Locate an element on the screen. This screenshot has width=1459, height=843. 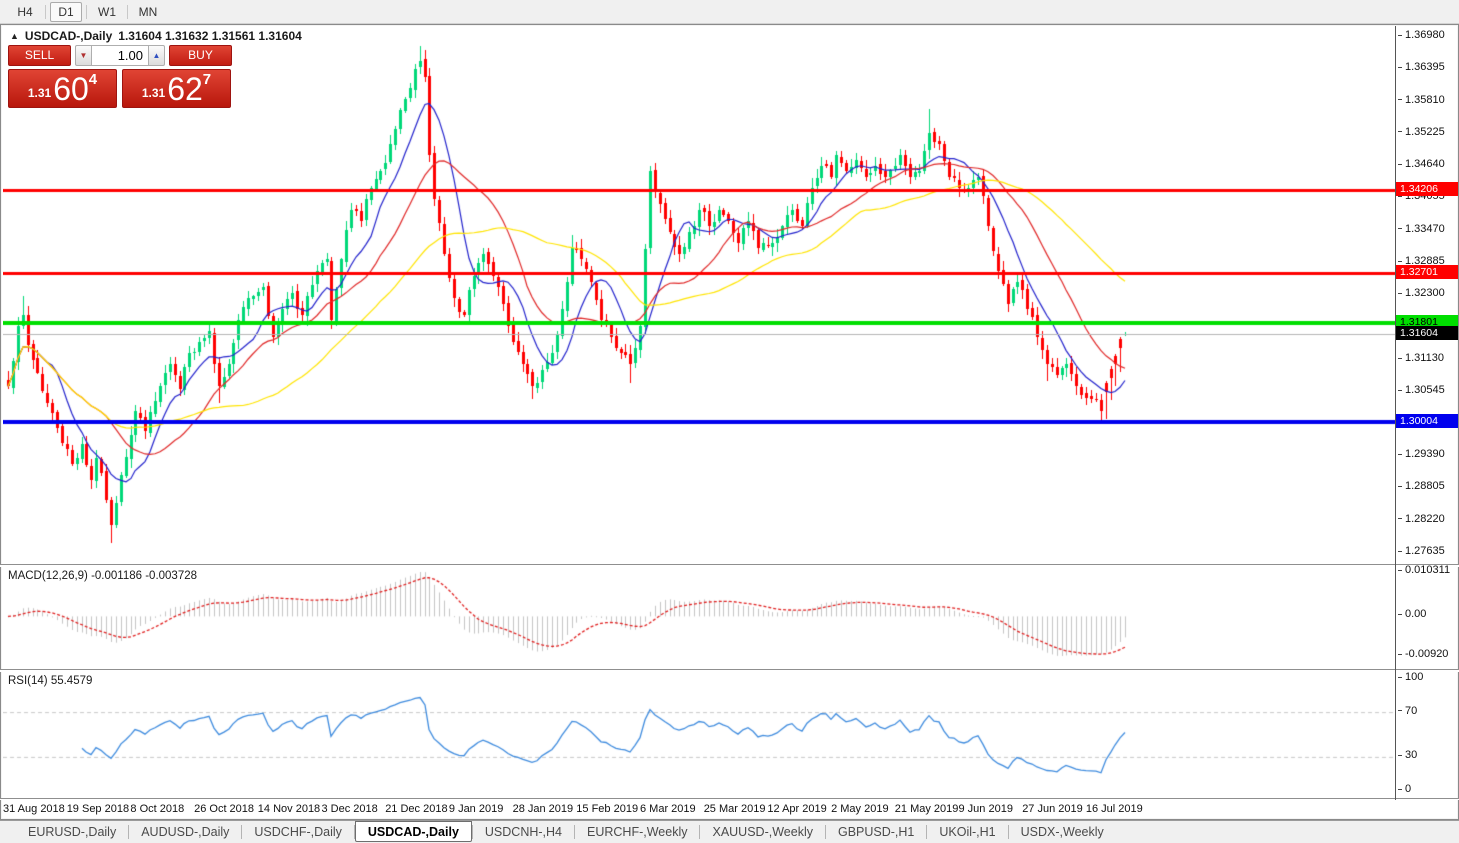
macd-indicator-label: MACD(12,26,9) -0.001186 -0.003728 is located at coordinates (103, 576).